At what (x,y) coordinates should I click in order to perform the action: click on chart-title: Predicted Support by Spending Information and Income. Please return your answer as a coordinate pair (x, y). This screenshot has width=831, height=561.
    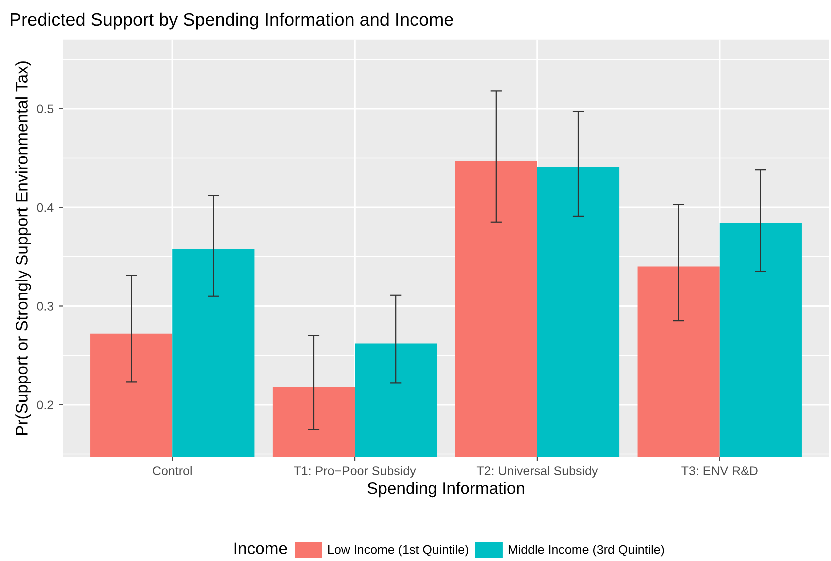
    Looking at the image, I should click on (232, 21).